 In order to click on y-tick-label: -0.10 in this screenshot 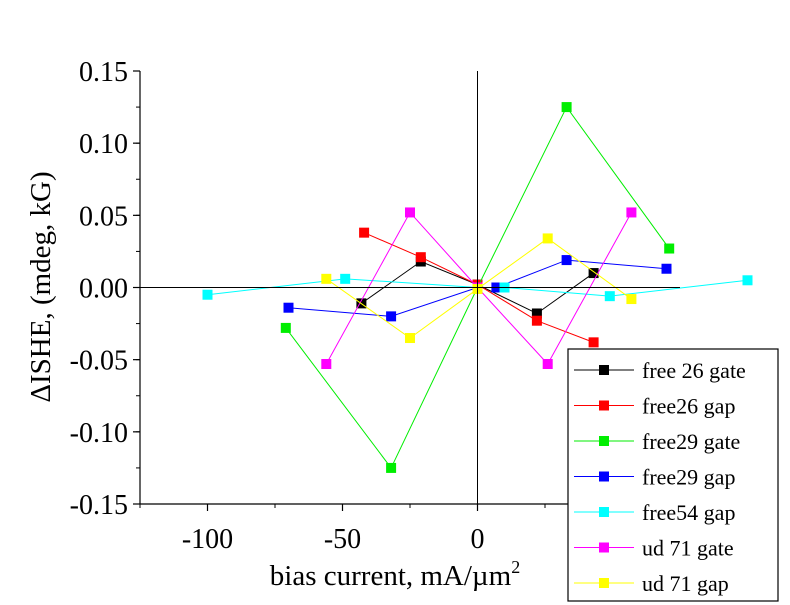, I will do `click(99, 433)`.